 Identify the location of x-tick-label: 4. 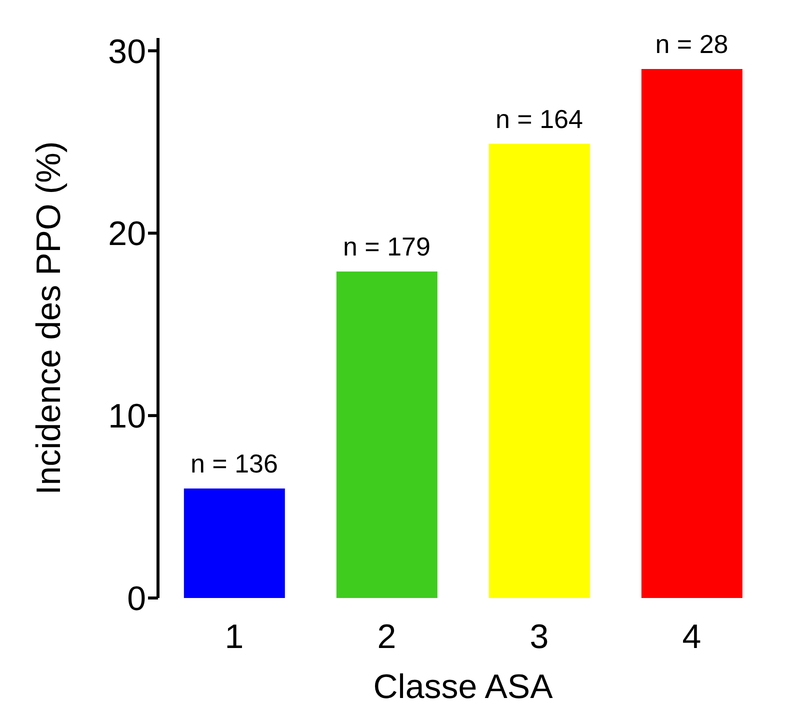
(692, 637).